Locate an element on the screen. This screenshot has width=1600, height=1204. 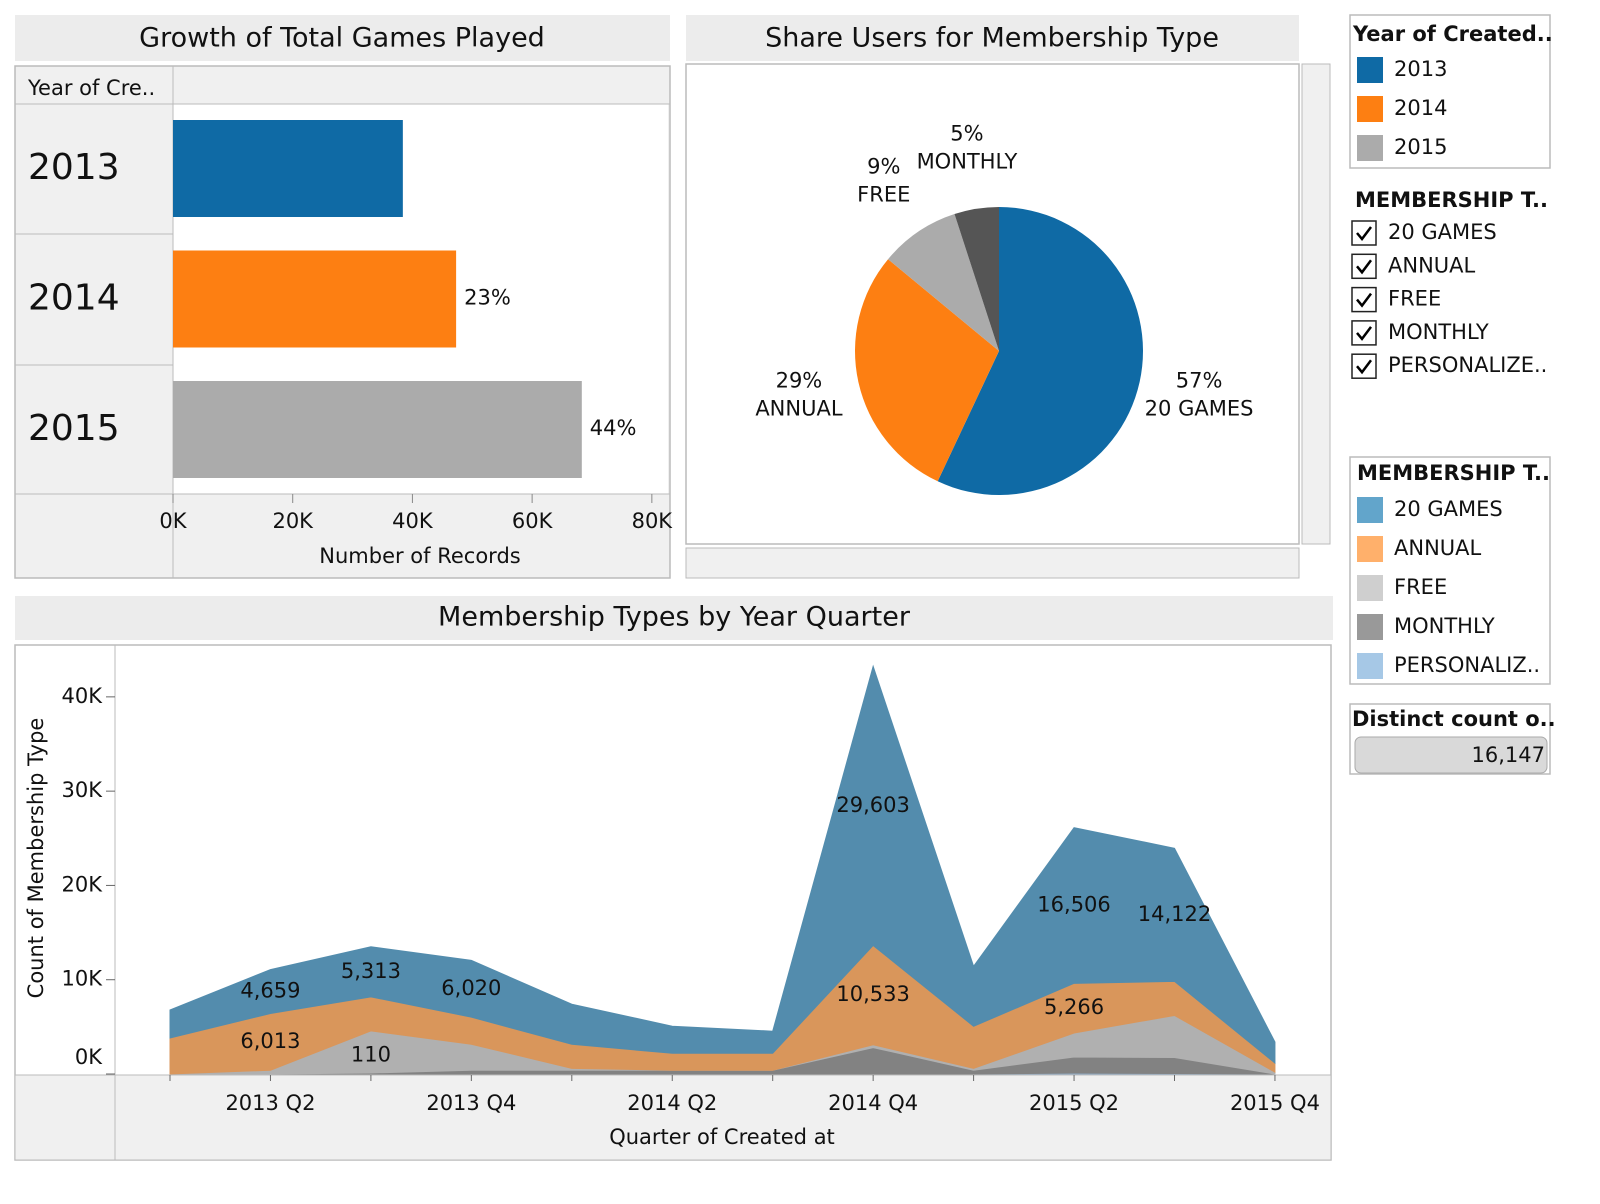
legend-label: 2013 is located at coordinates (1420, 69).